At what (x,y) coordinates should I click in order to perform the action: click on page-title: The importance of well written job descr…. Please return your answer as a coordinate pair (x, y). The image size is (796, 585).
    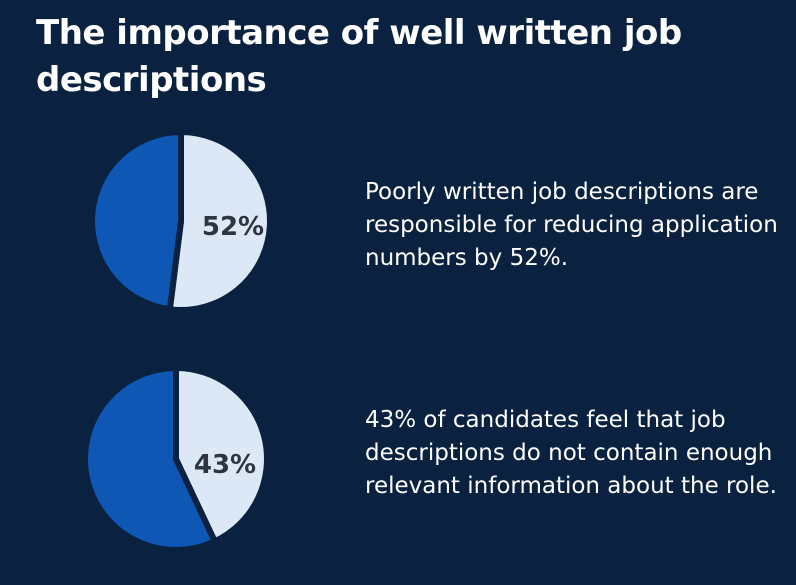
    Looking at the image, I should click on (359, 56).